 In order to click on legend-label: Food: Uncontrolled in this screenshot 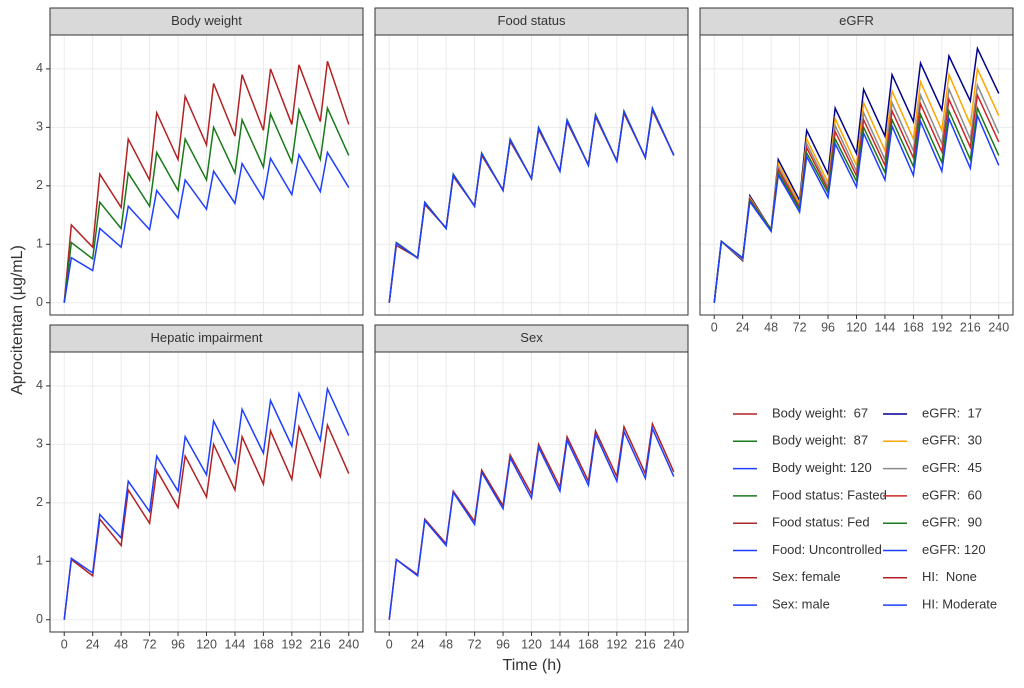, I will do `click(827, 549)`.